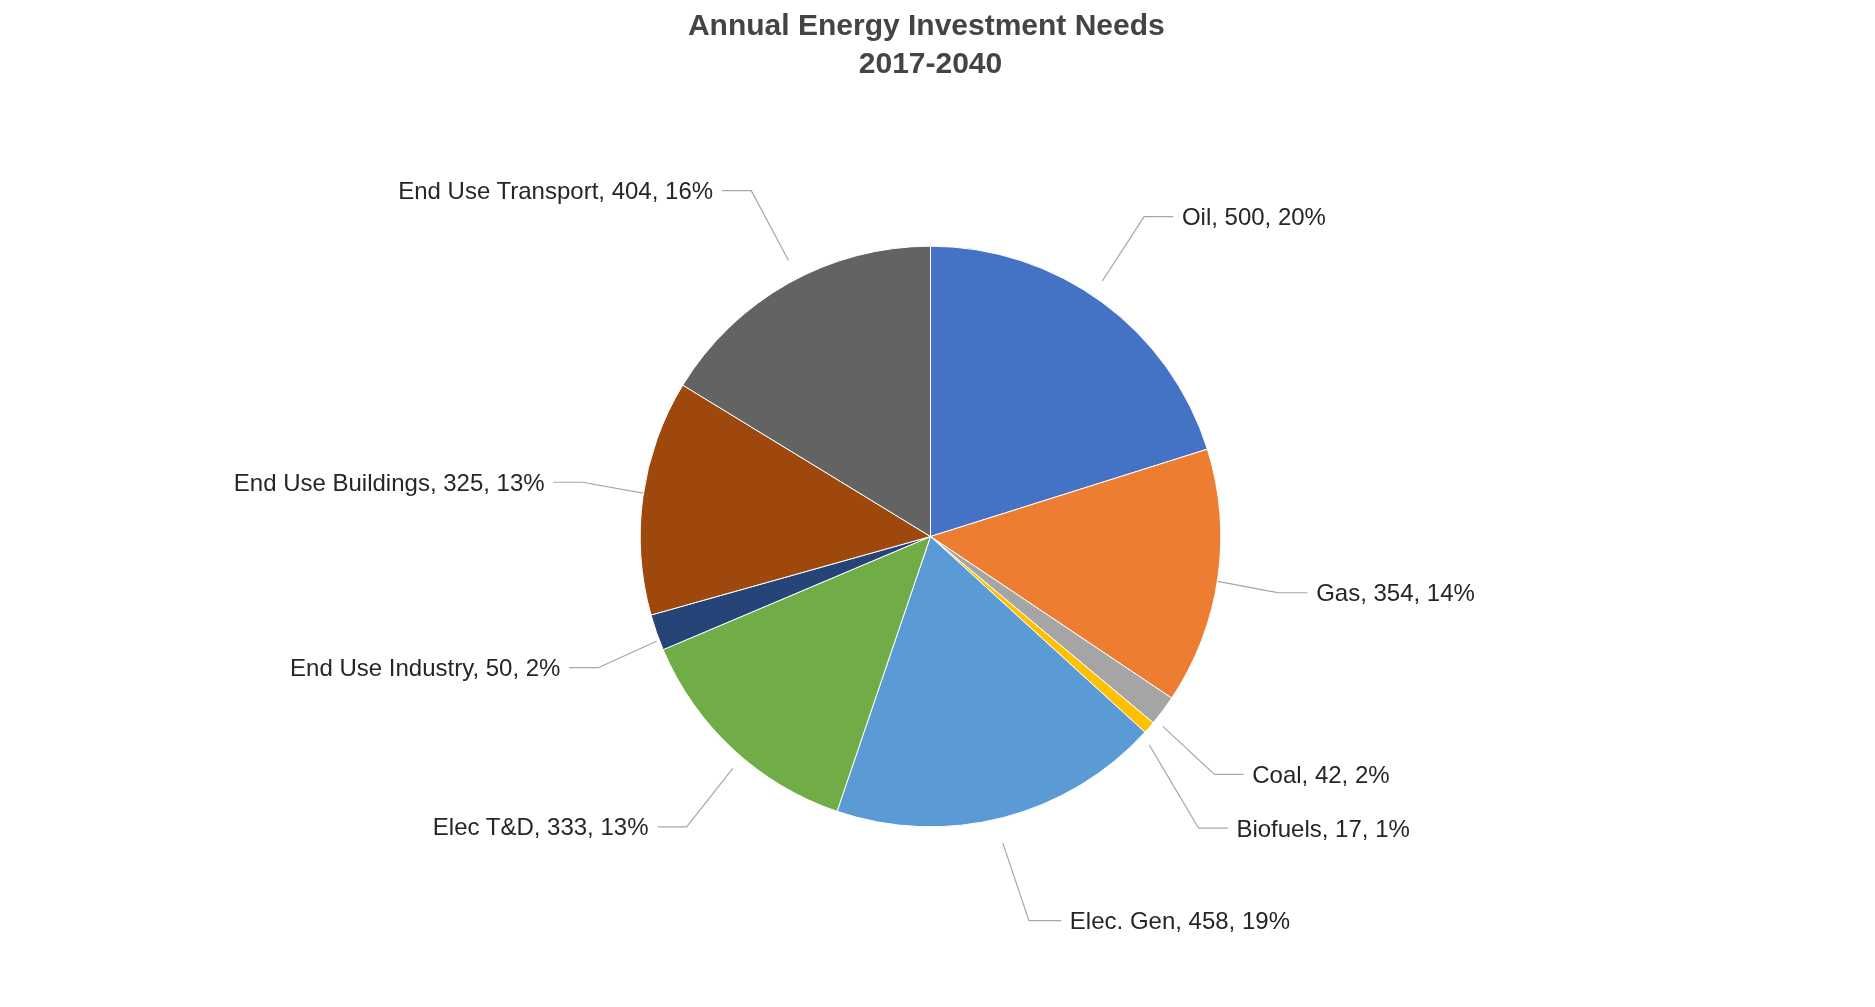 The image size is (1875, 1007). What do you see at coordinates (1321, 774) in the screenshot?
I see `slice-label: Coal, 42, 2%` at bounding box center [1321, 774].